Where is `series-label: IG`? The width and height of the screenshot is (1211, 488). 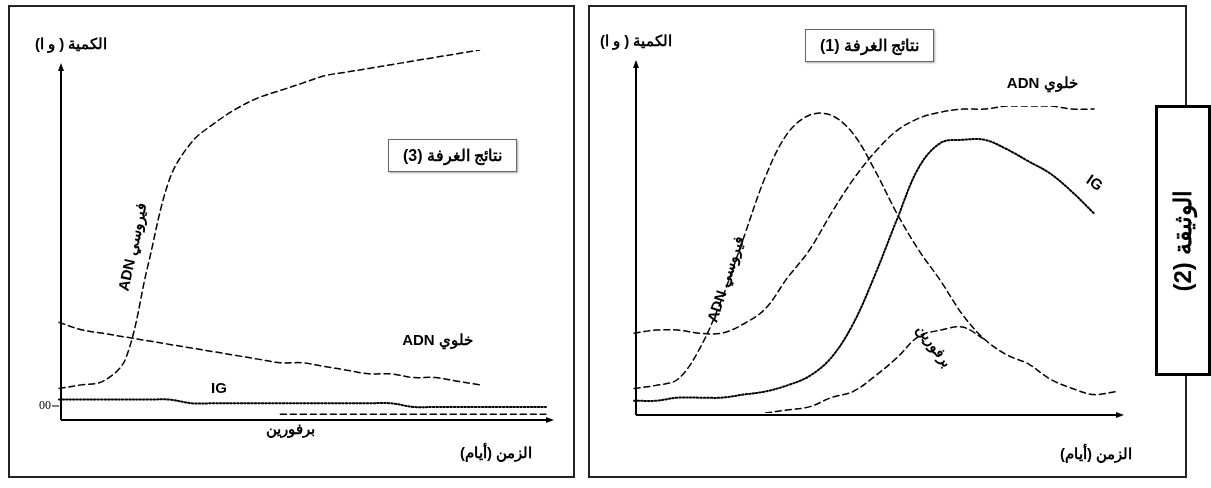
series-label: IG is located at coordinates (219, 388).